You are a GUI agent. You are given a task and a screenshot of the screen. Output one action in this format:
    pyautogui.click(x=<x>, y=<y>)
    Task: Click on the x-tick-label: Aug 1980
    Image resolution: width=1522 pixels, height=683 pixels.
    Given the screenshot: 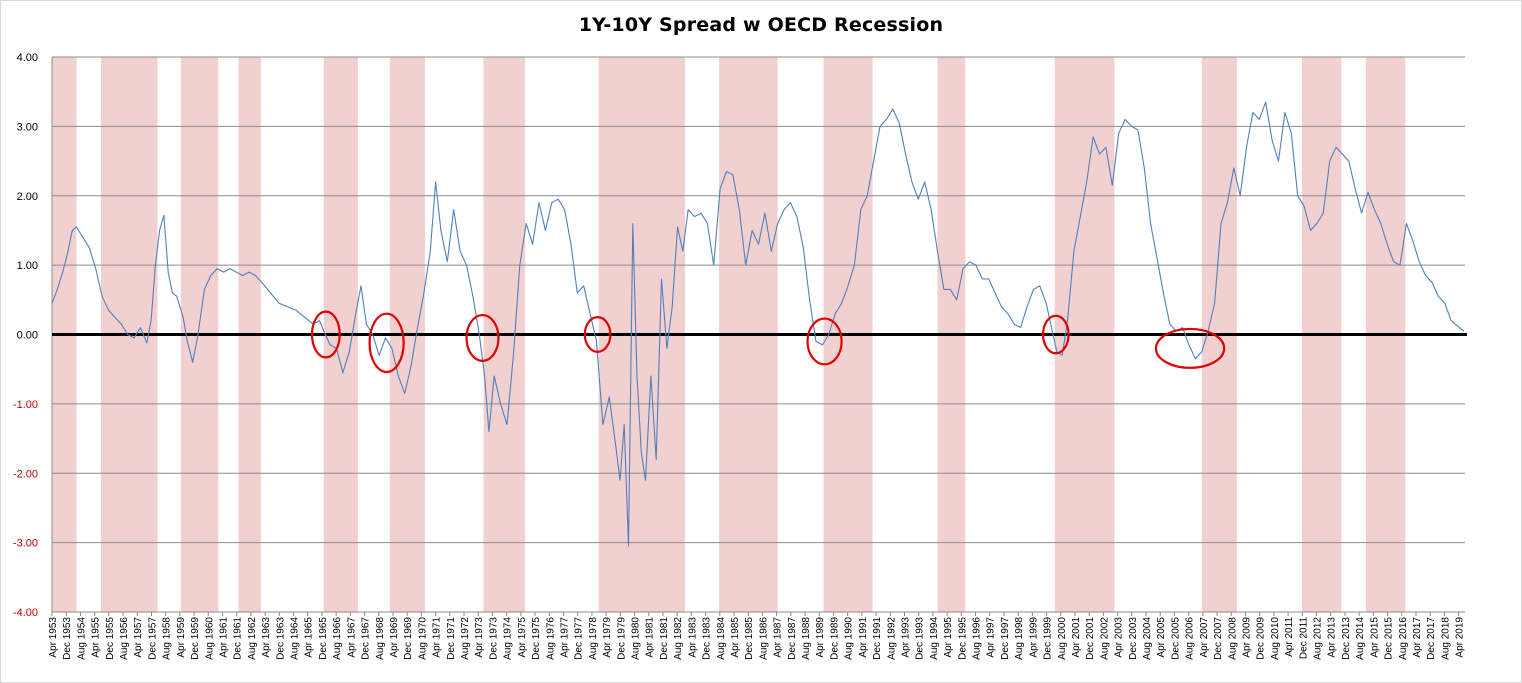 What is the action you would take?
    pyautogui.click(x=636, y=638)
    